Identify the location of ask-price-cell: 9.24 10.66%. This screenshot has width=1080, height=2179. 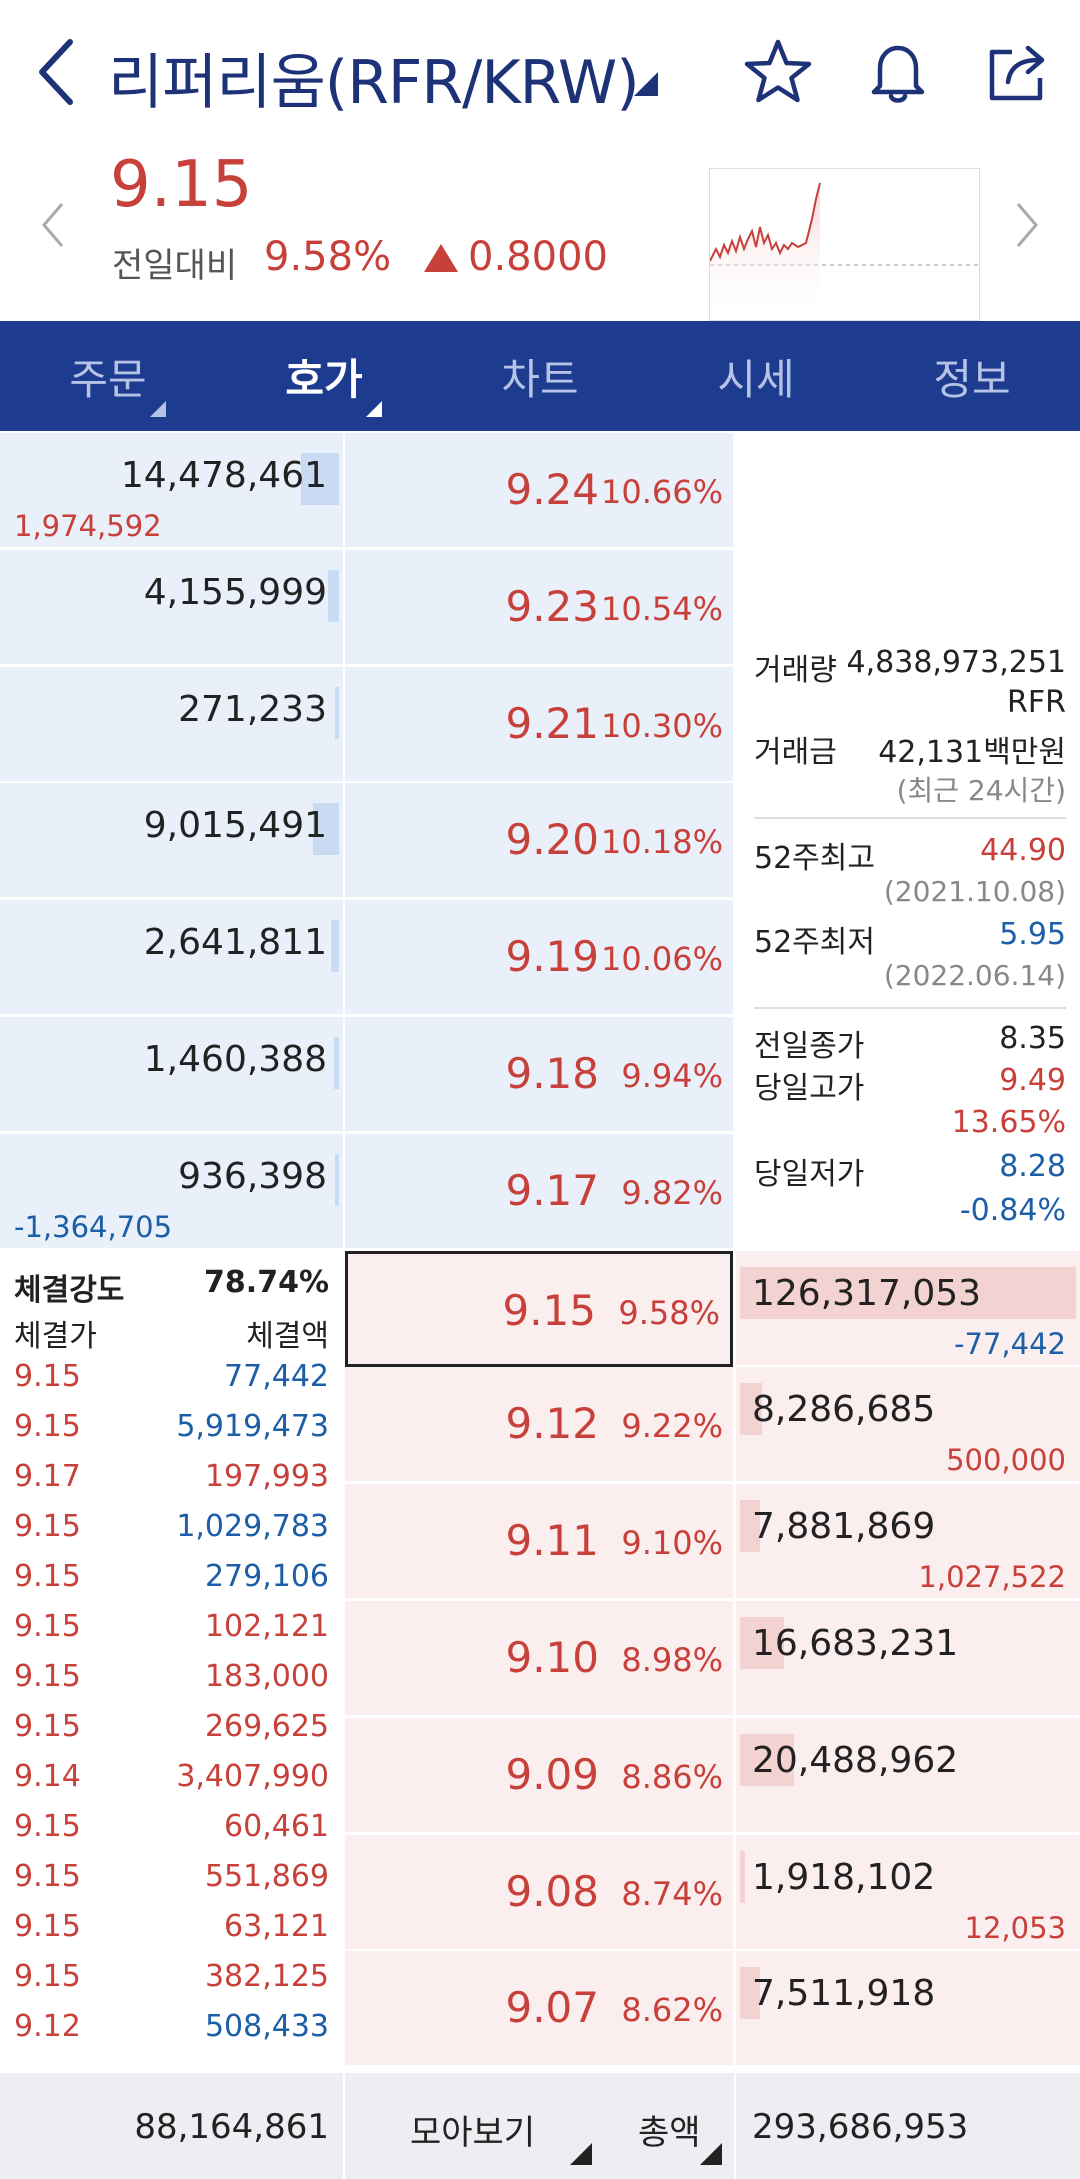
(539, 491).